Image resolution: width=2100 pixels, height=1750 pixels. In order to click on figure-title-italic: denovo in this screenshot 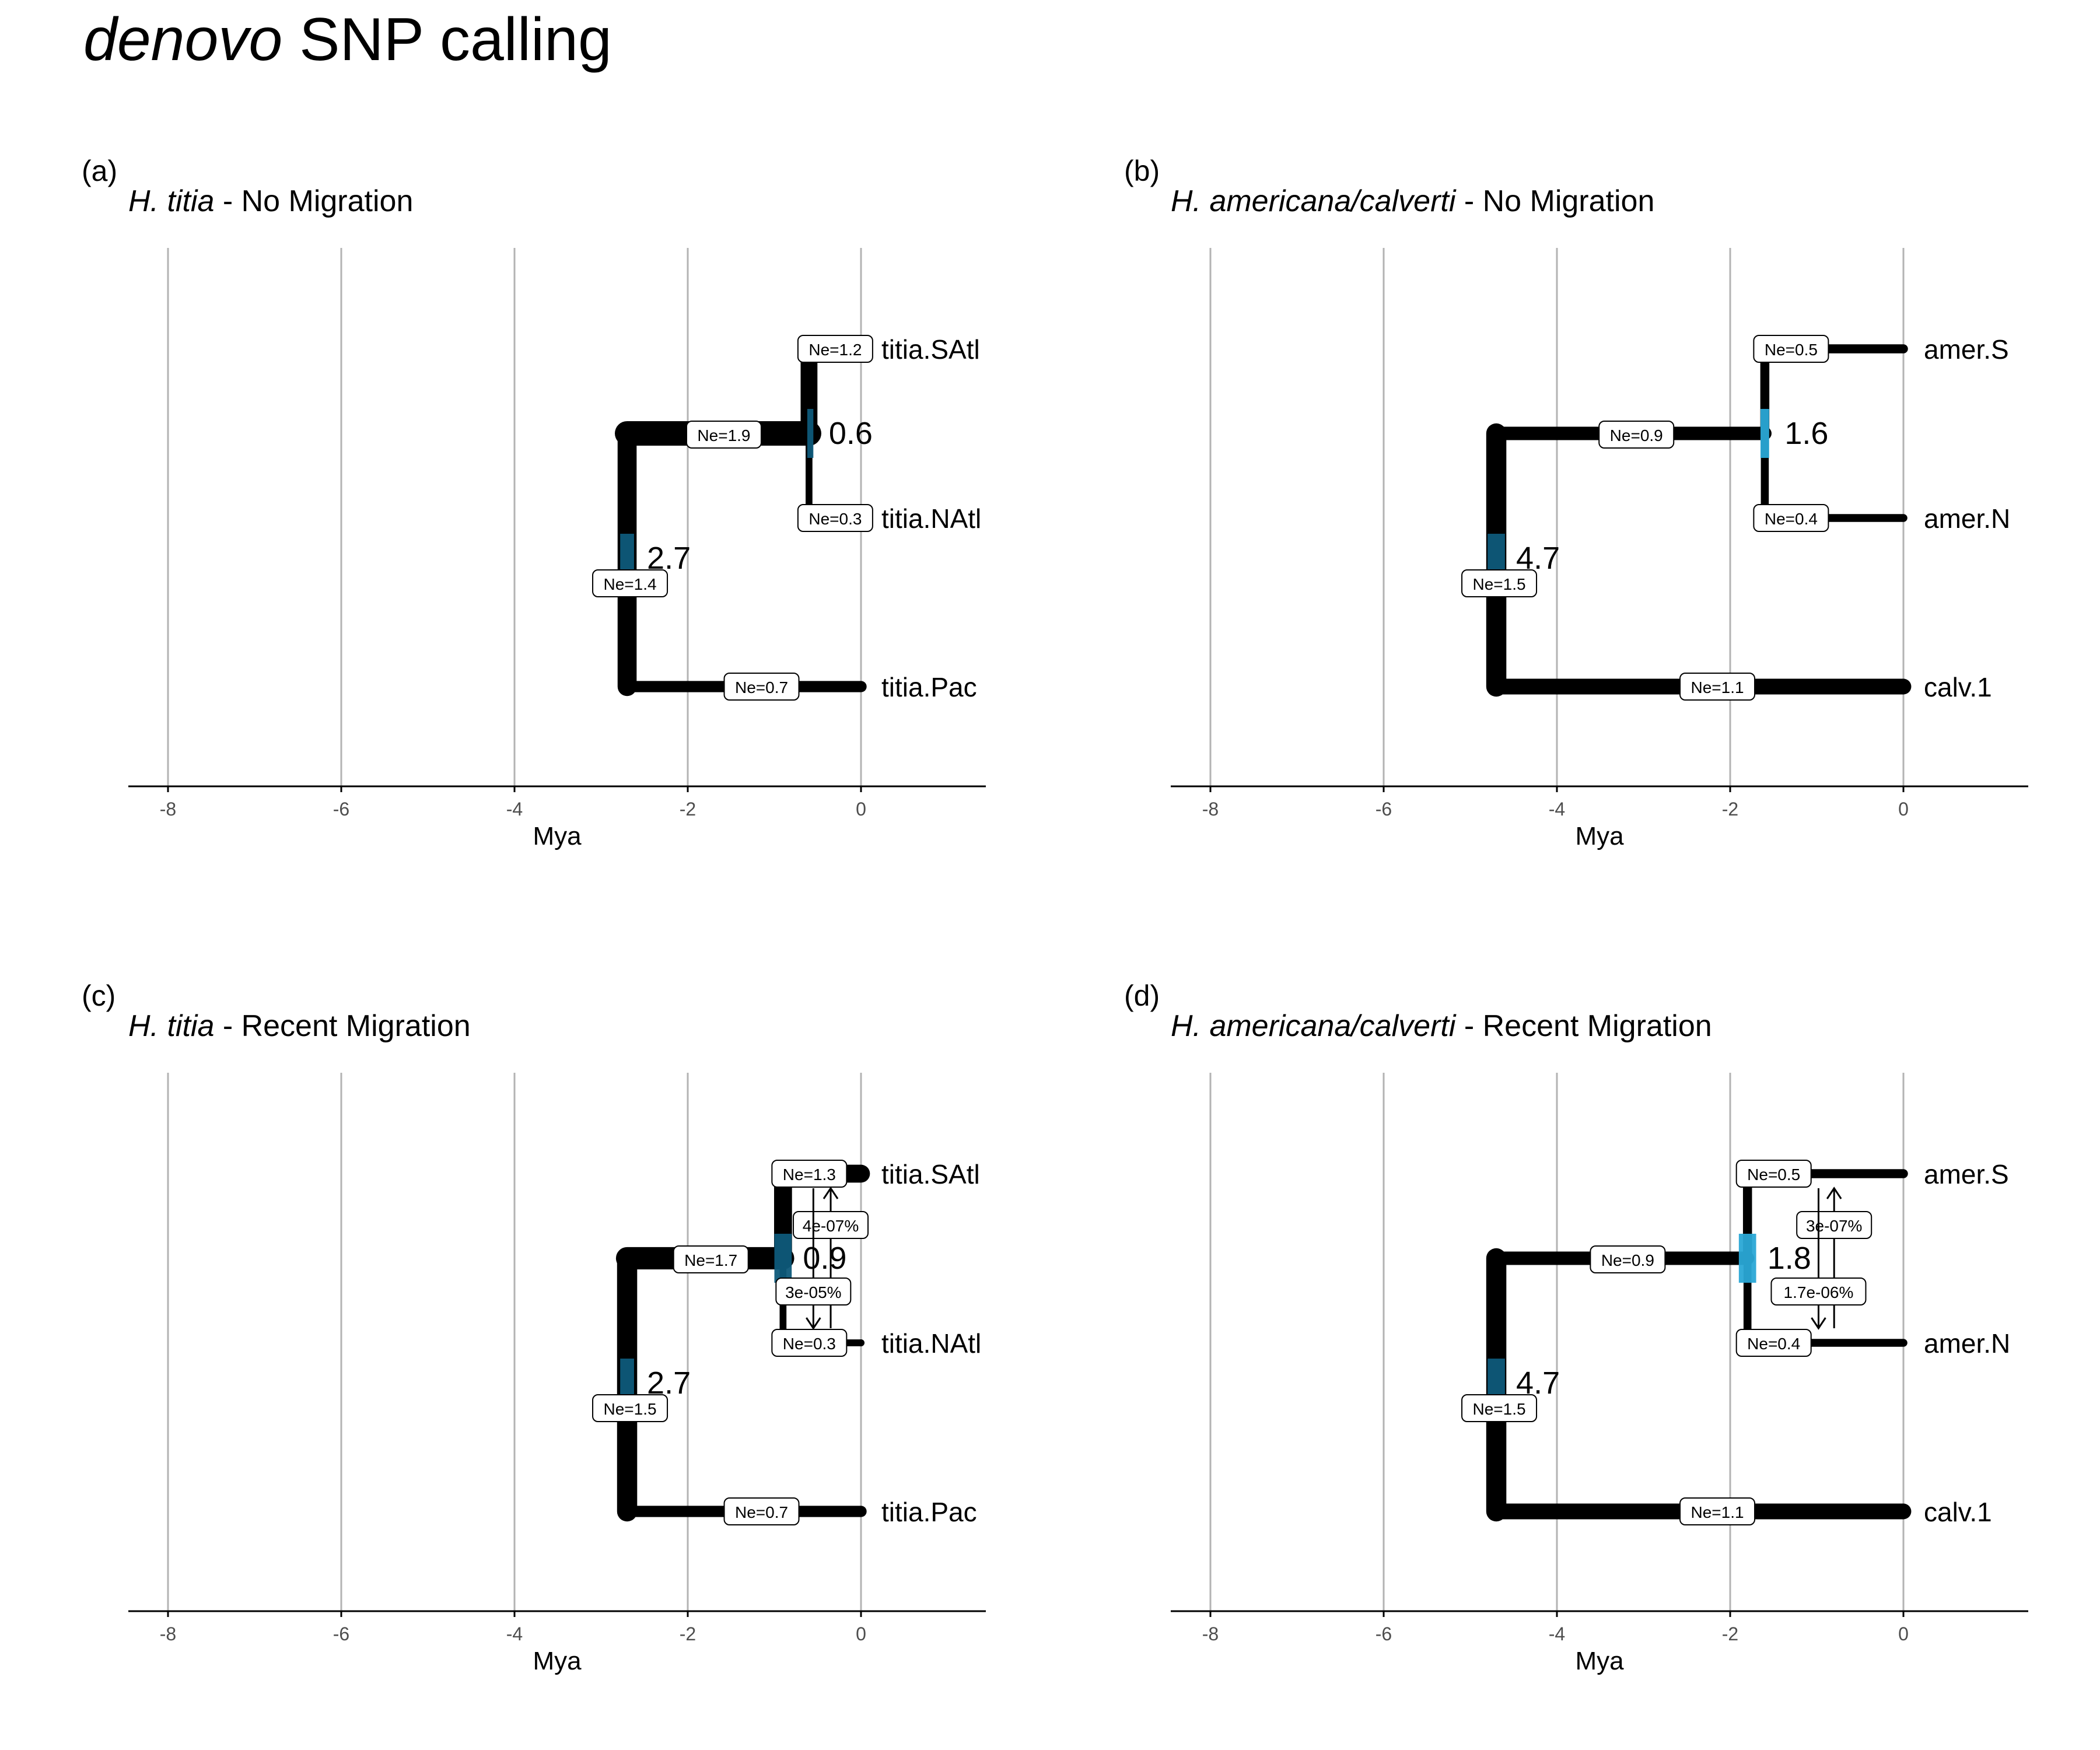, I will do `click(183, 40)`.